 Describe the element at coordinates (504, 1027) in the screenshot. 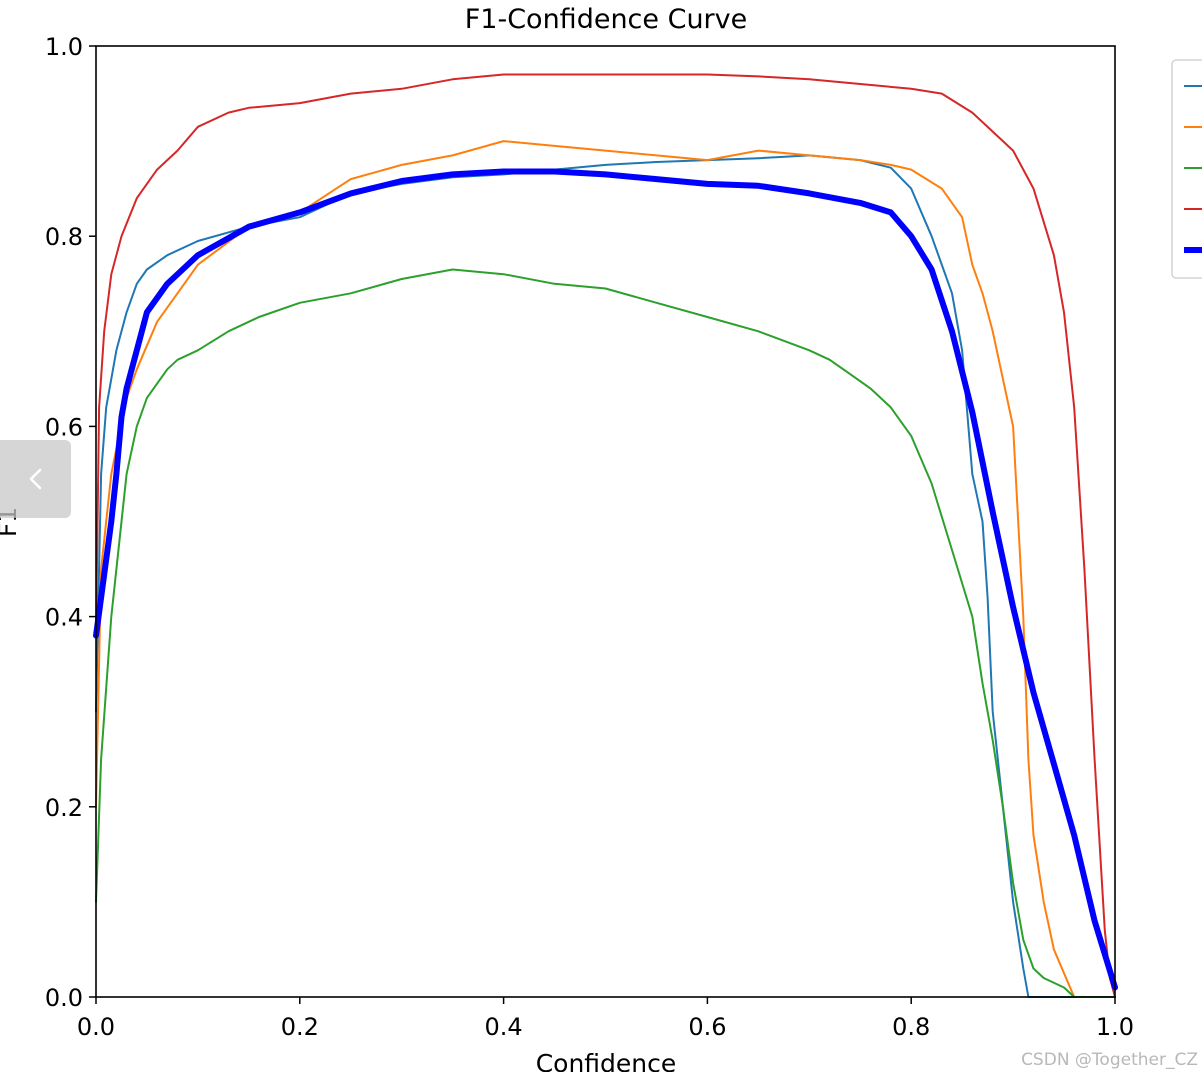

I see `x-tick-label: 0.4` at that location.